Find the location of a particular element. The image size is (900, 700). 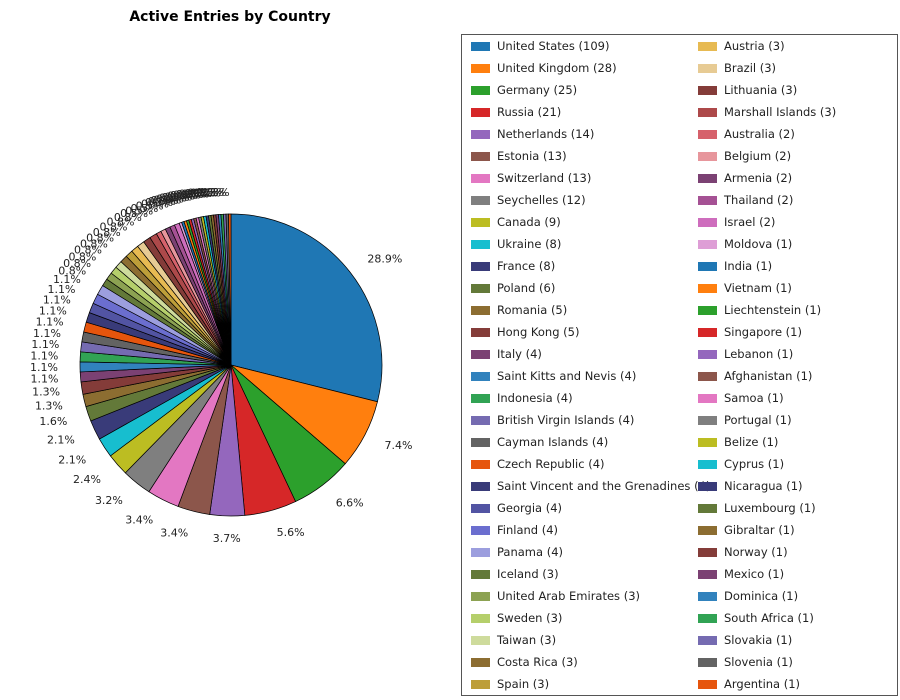

legend-label: Germany (25) is located at coordinates (537, 90).